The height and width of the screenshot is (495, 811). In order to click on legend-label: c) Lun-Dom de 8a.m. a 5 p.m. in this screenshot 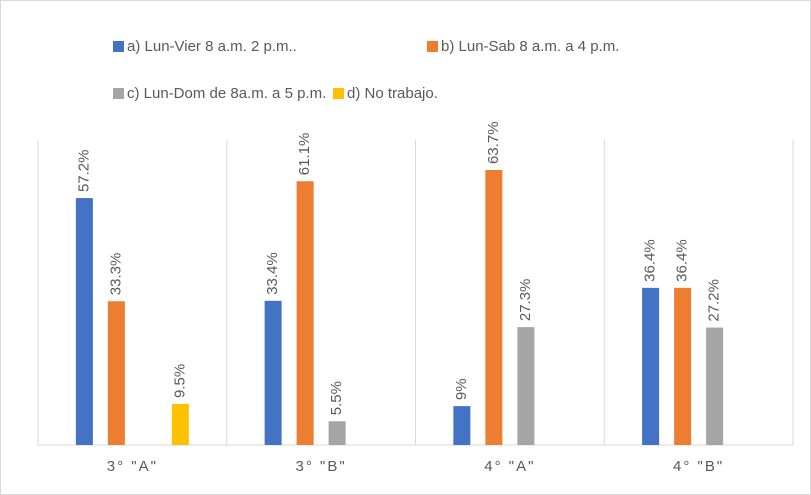, I will do `click(226, 93)`.